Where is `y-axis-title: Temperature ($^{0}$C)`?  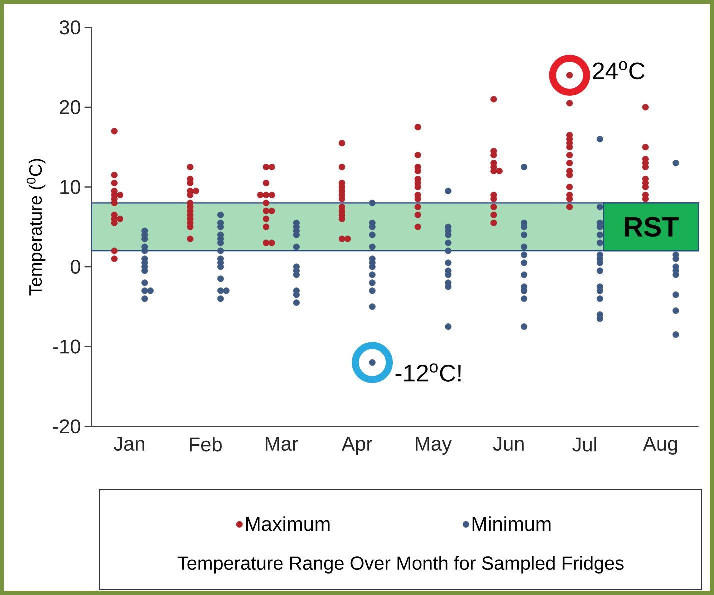
y-axis-title: Temperature ($^{0}$C) is located at coordinates (36, 227).